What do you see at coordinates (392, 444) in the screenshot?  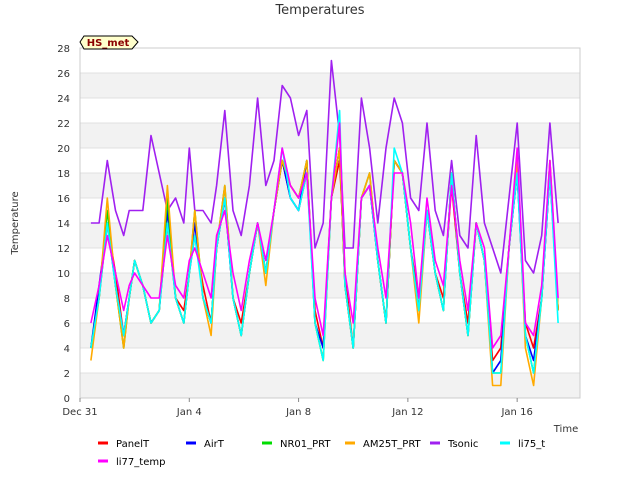 I see `legend-label: AM25T_PRT` at bounding box center [392, 444].